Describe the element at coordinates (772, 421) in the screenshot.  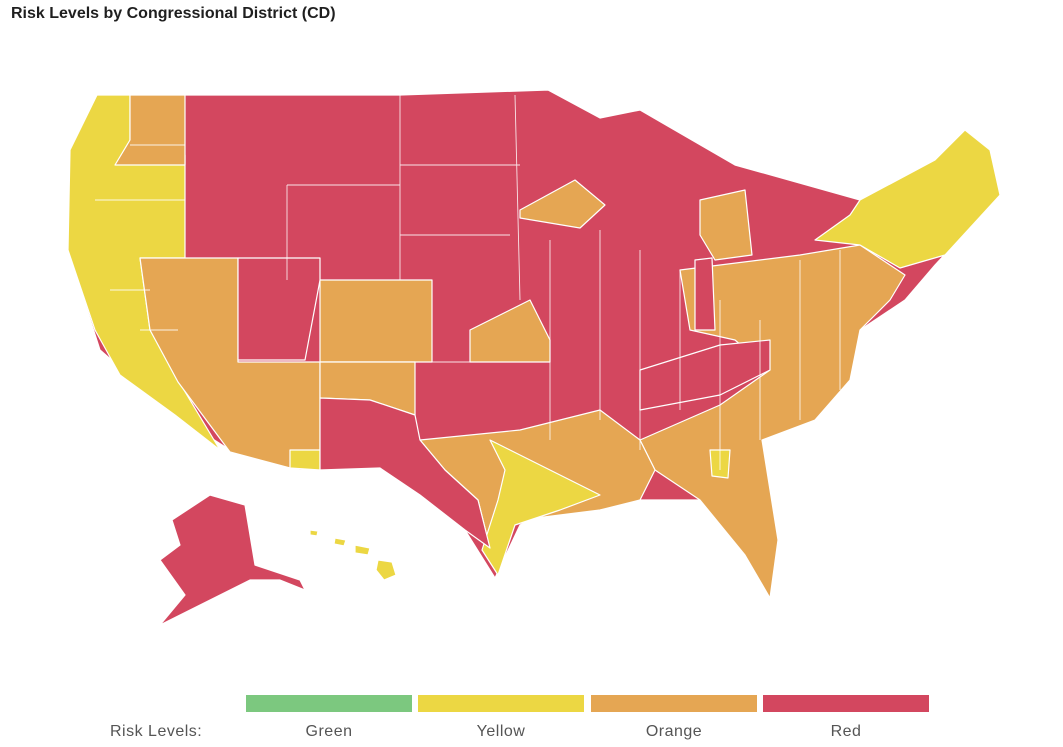
I see `region-orange-east` at that location.